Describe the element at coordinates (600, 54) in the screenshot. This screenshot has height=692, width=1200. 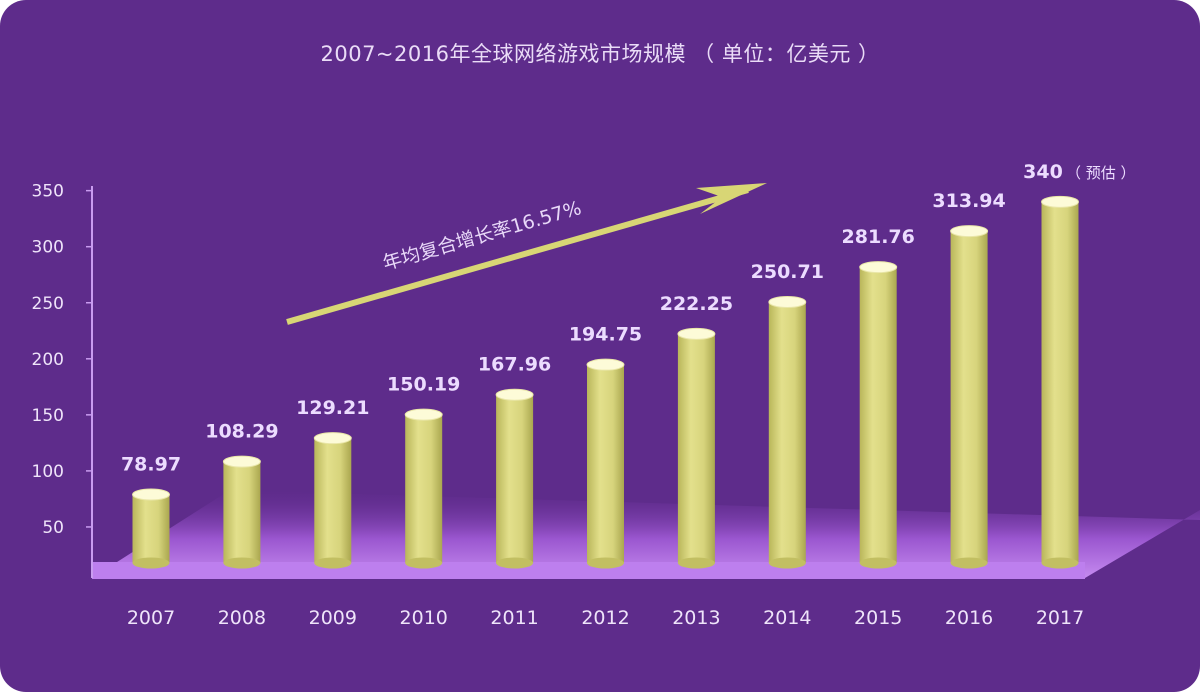
I see `chart-title: 2007~2016年全球网络游戏市场规模 （ 单位：亿美元 ）` at that location.